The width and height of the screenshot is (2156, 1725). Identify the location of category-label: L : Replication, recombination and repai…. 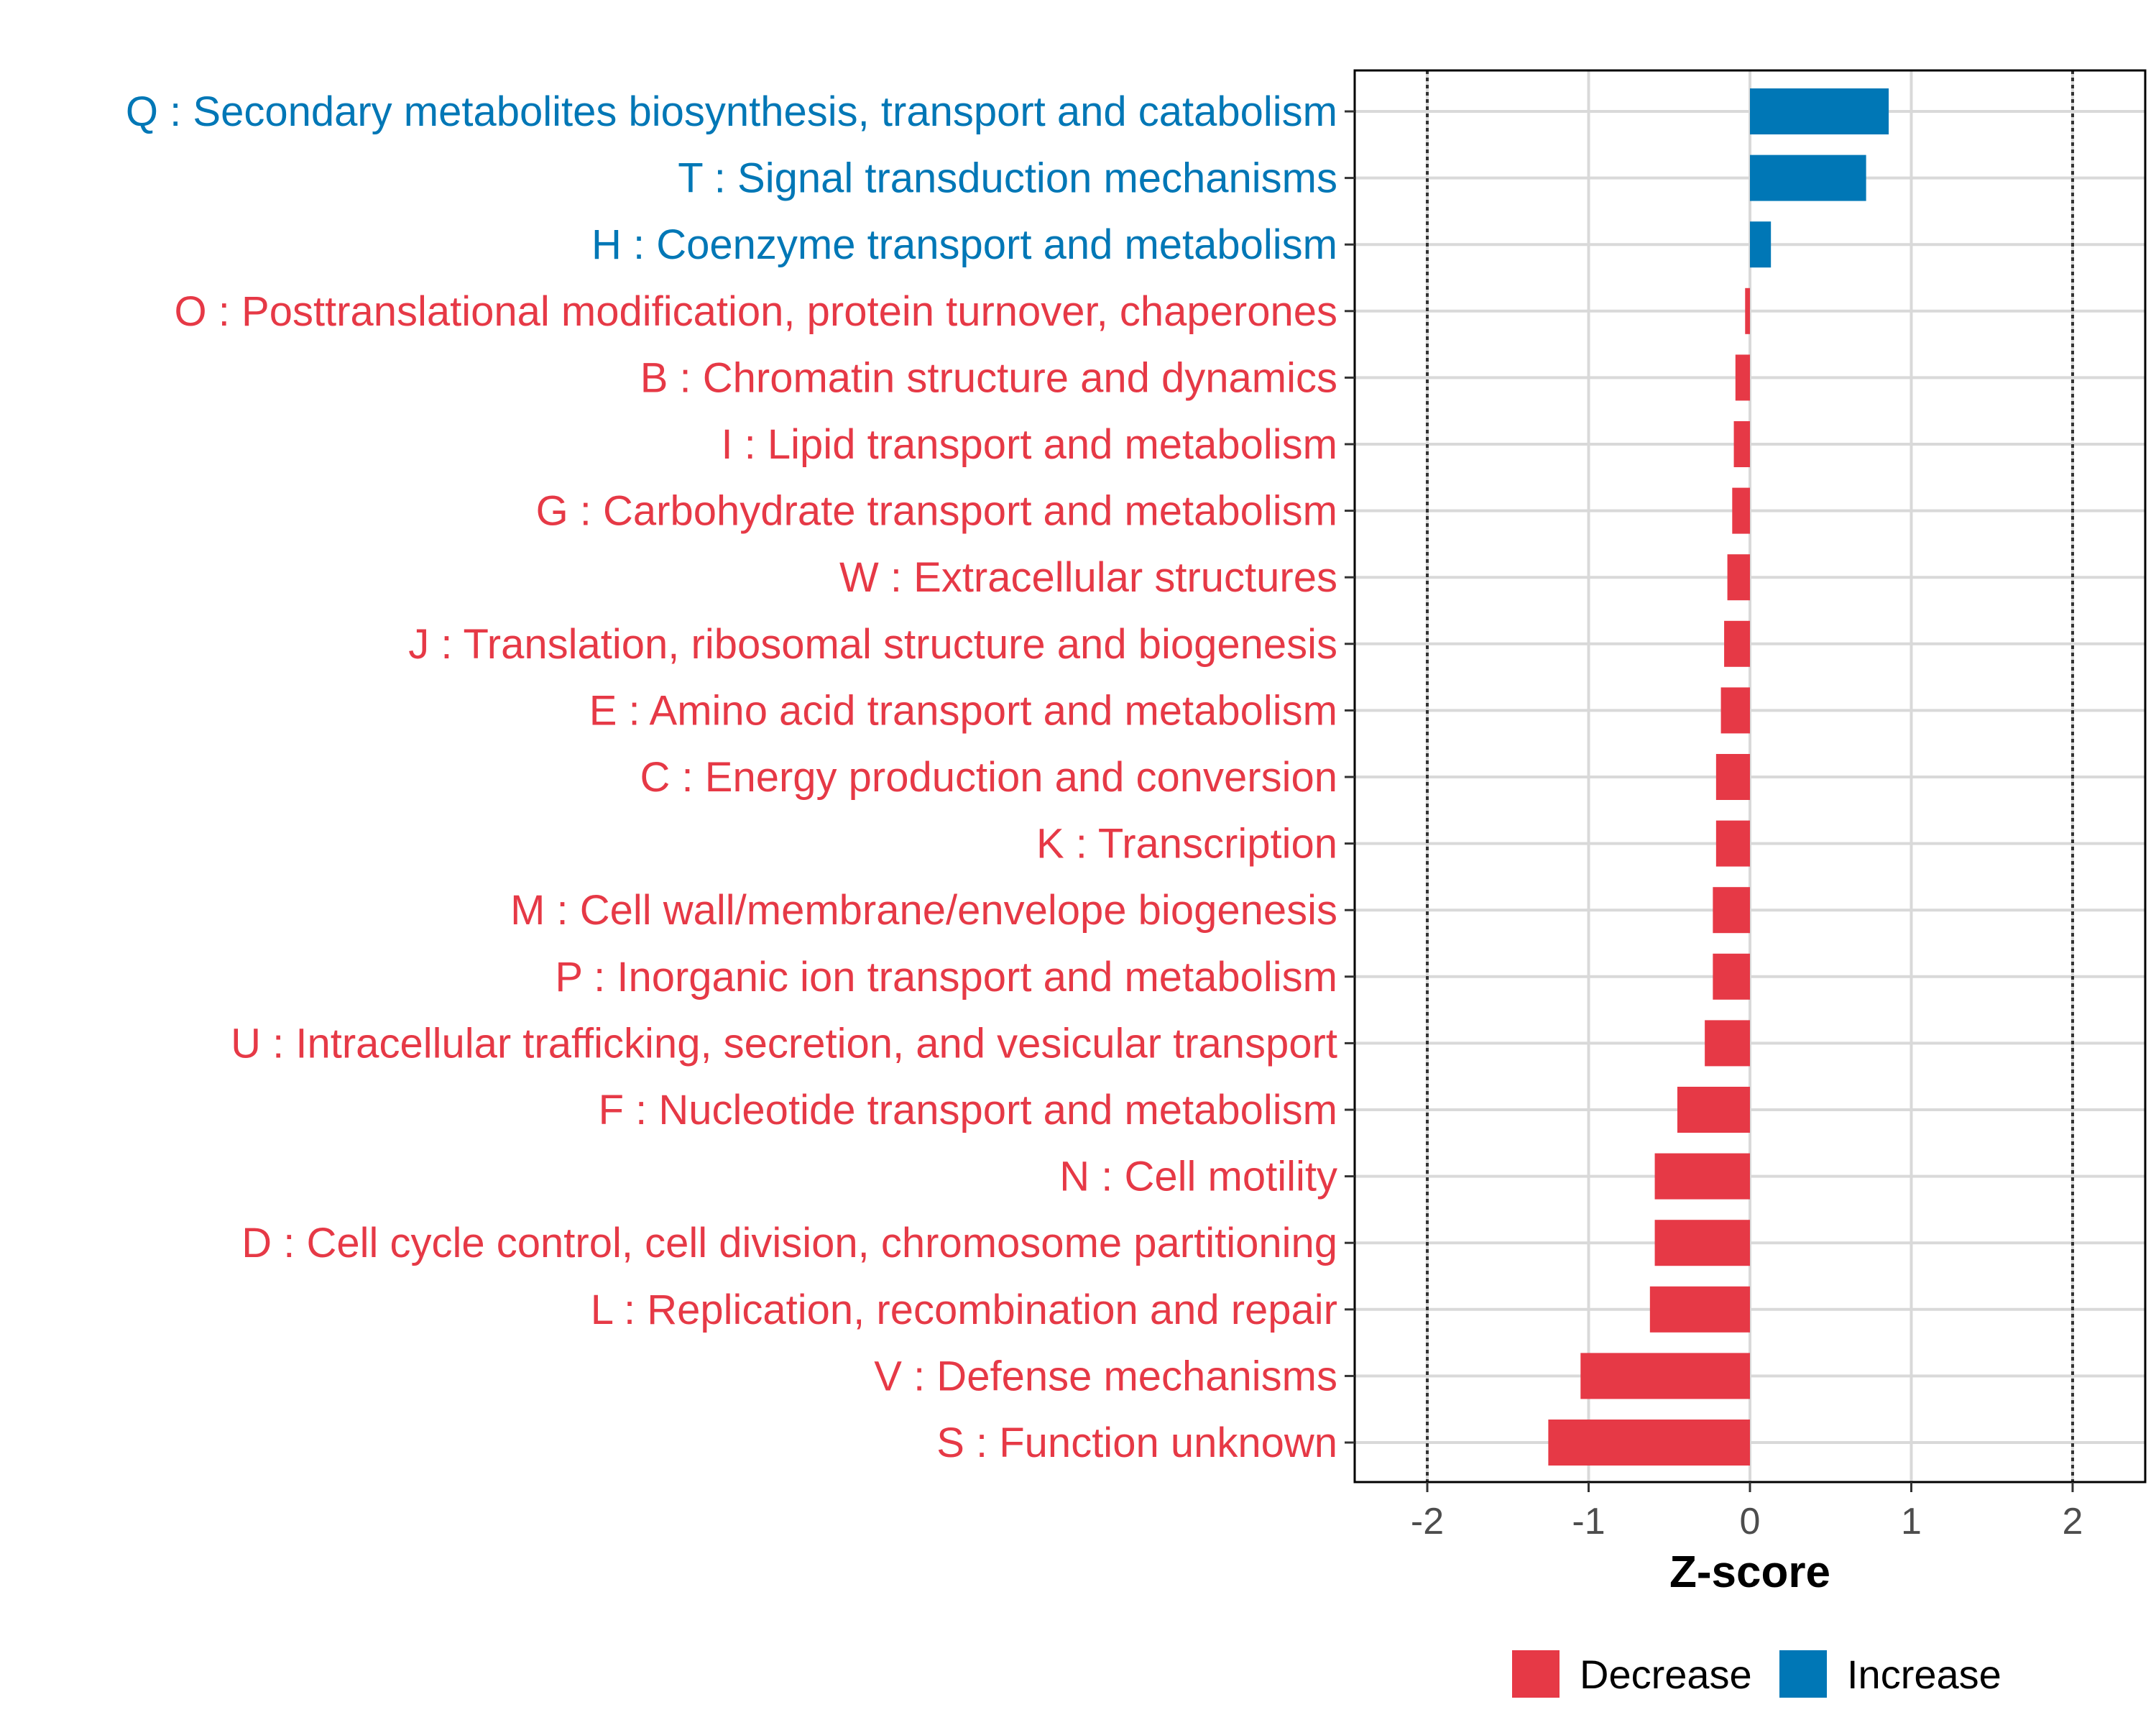
(964, 1310).